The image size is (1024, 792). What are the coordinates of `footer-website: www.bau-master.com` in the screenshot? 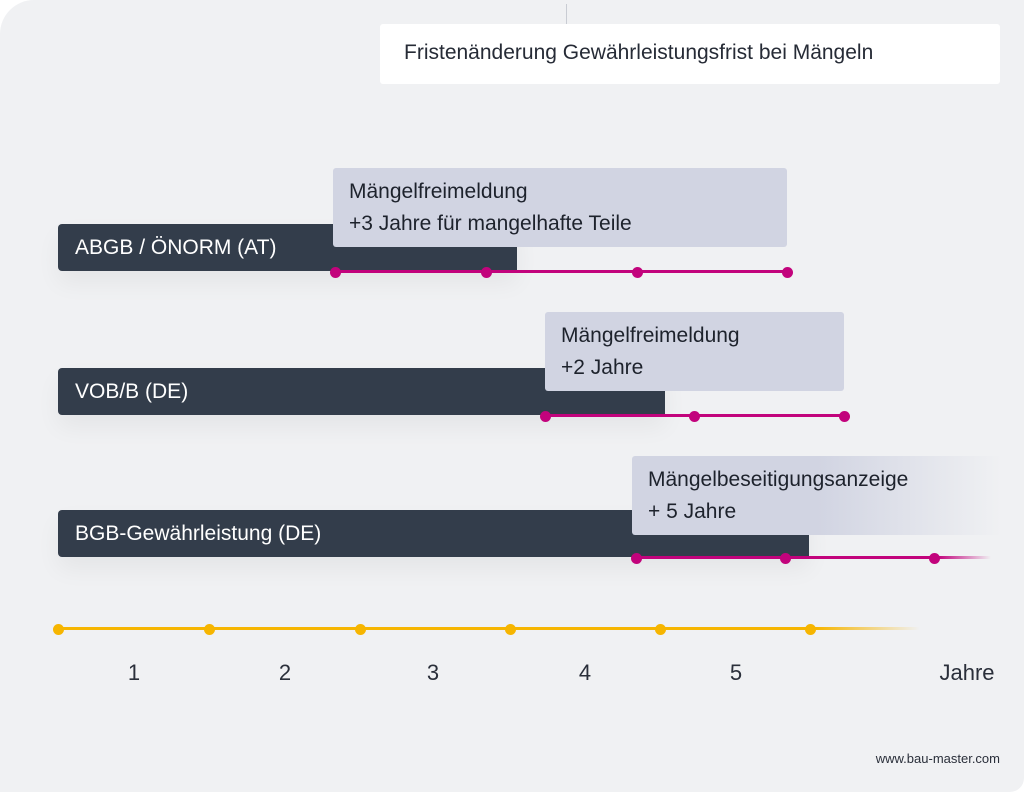 It's located at (937, 758).